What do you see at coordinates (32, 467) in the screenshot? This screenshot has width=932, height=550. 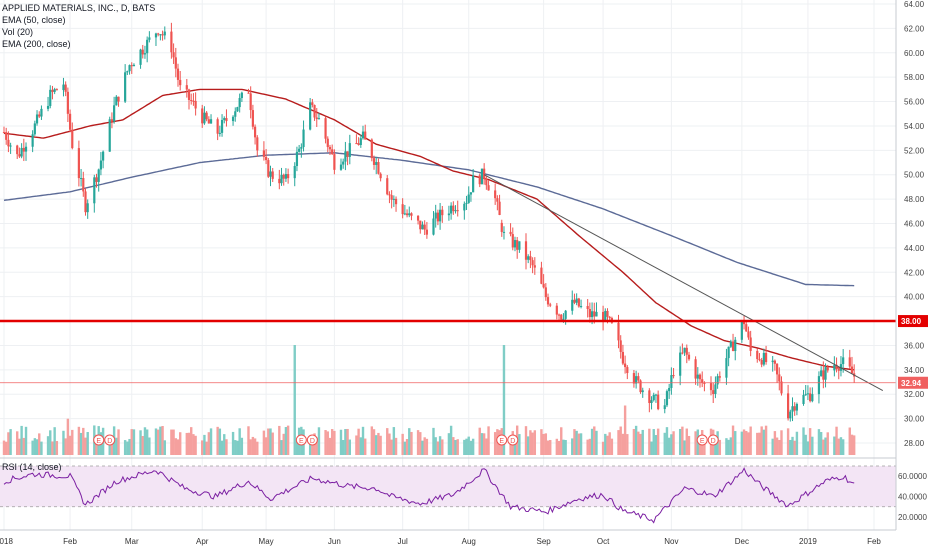 I see `rsi-legend: RSI (14, close)` at bounding box center [32, 467].